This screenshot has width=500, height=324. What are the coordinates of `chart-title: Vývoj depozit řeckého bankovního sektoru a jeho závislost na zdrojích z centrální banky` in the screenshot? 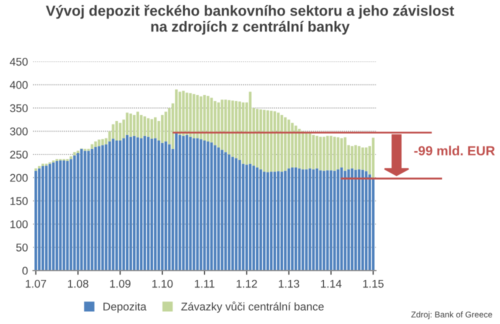 It's located at (250, 19).